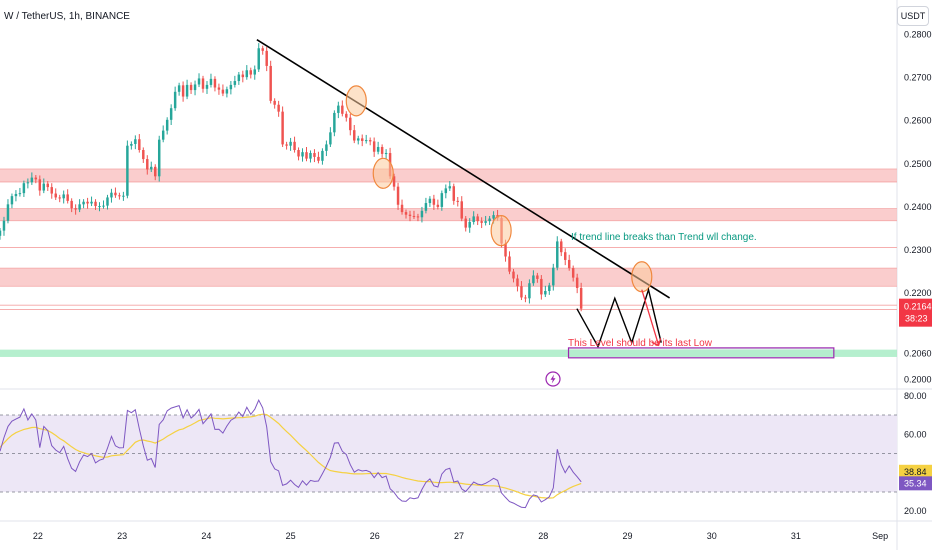 The height and width of the screenshot is (550, 932). I want to click on rsi-line, so click(291, 454).